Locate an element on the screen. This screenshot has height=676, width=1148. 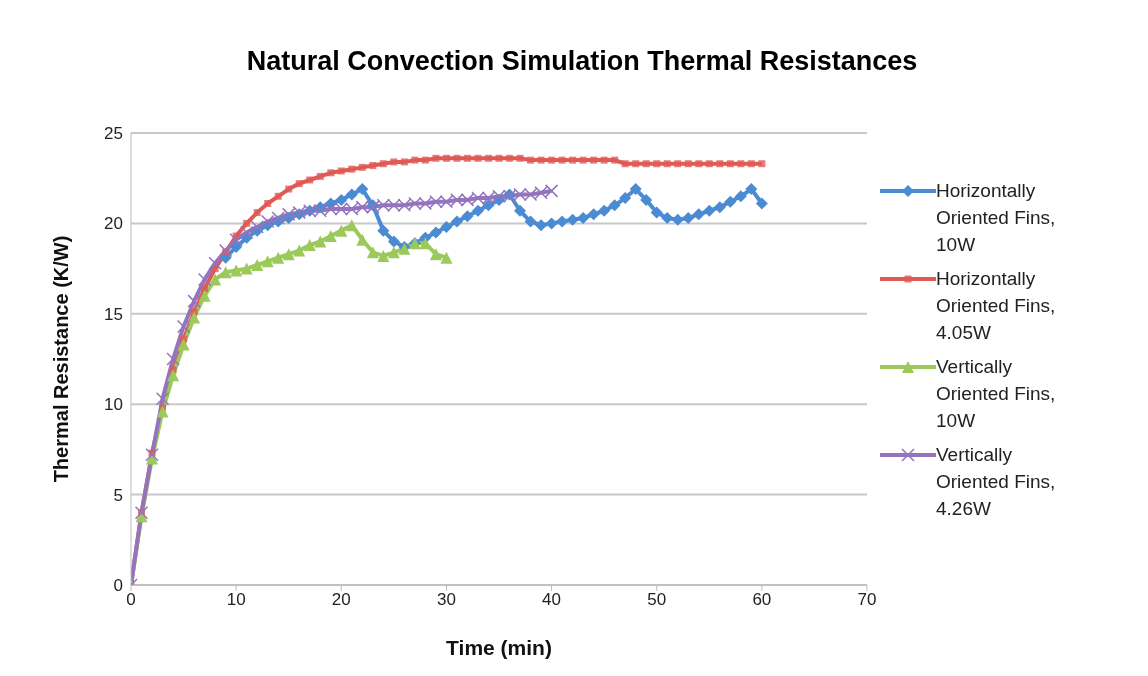
x-axis-title: Time (min) is located at coordinates (499, 647).